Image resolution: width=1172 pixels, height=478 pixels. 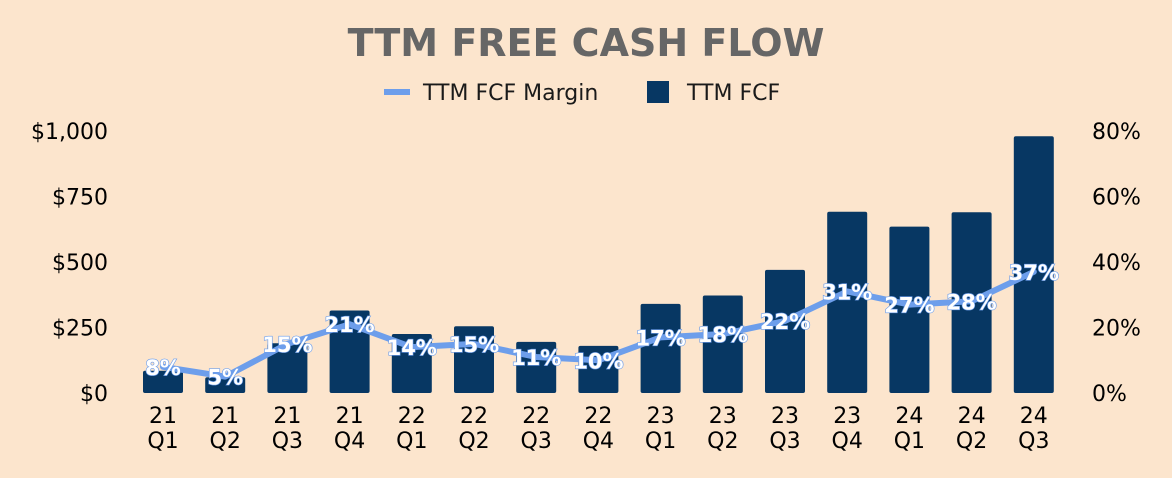 What do you see at coordinates (971, 302) in the screenshot?
I see `margin-data-label: 28%` at bounding box center [971, 302].